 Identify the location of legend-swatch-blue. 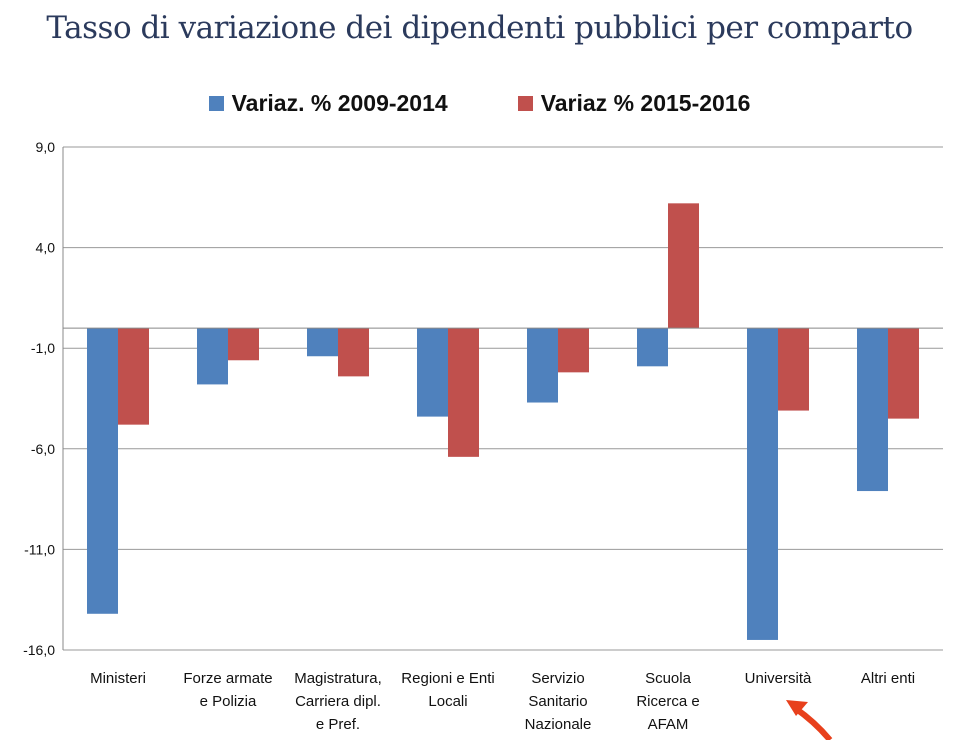
(216, 103).